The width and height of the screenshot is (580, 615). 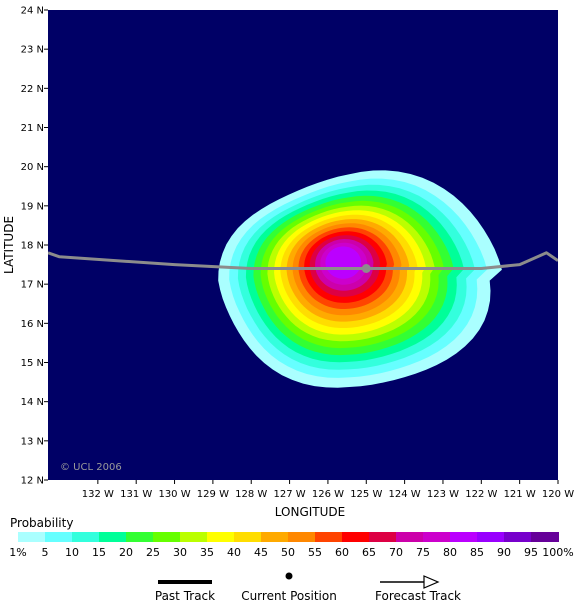 I want to click on y-tick-label: 22 N, so click(x=32, y=89).